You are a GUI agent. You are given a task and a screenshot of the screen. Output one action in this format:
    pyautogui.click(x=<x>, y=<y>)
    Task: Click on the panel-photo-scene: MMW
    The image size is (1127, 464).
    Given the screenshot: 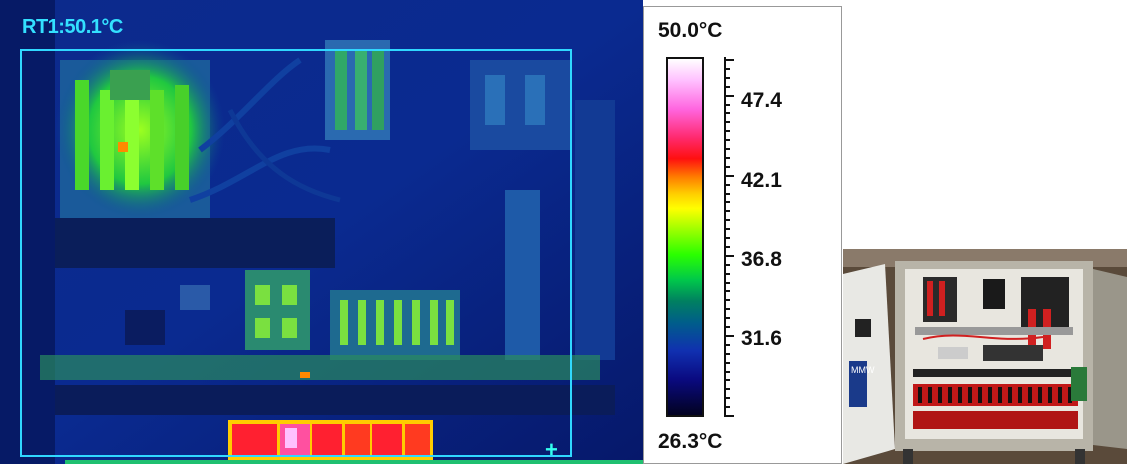 What is the action you would take?
    pyautogui.click(x=985, y=356)
    